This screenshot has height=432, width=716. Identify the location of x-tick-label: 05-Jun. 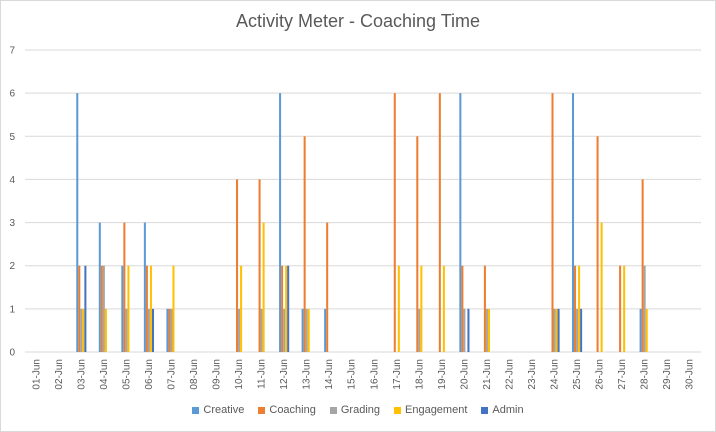
(126, 374).